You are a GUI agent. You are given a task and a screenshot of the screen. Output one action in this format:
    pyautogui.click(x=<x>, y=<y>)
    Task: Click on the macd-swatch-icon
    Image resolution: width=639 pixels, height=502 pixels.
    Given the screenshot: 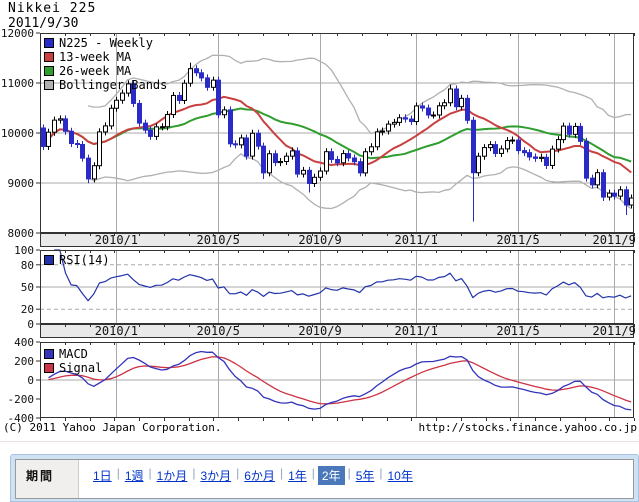 What is the action you would take?
    pyautogui.click(x=49, y=354)
    